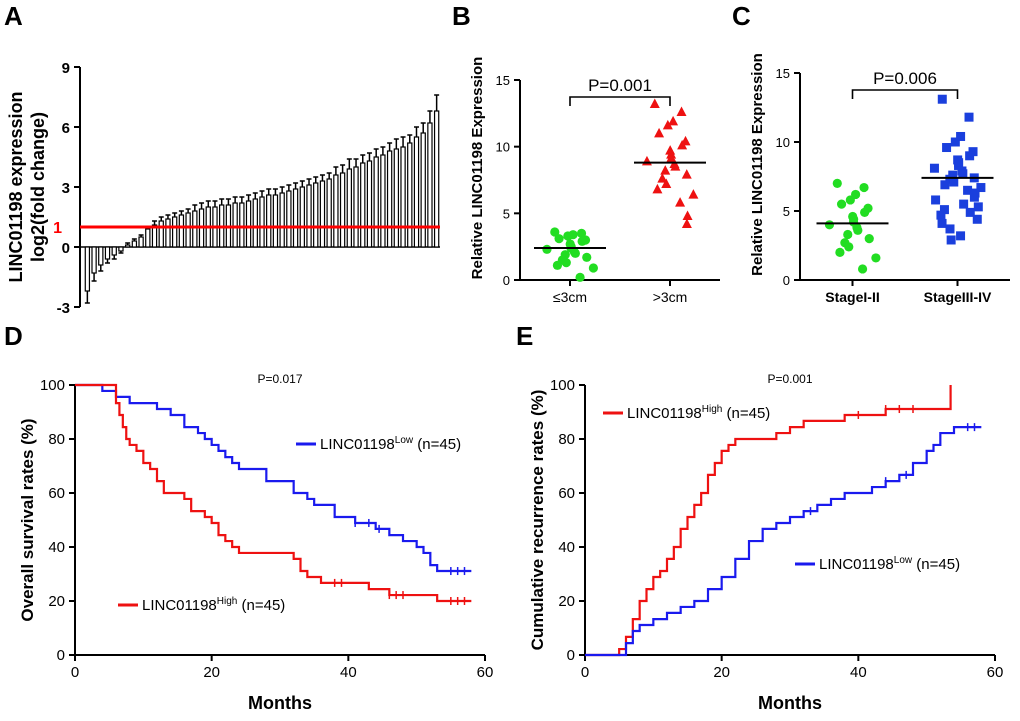 Image resolution: width=1020 pixels, height=721 pixels. What do you see at coordinates (27, 519) in the screenshot?
I see `panel-d-y-axis-label: Overall survival rates (%)` at bounding box center [27, 519].